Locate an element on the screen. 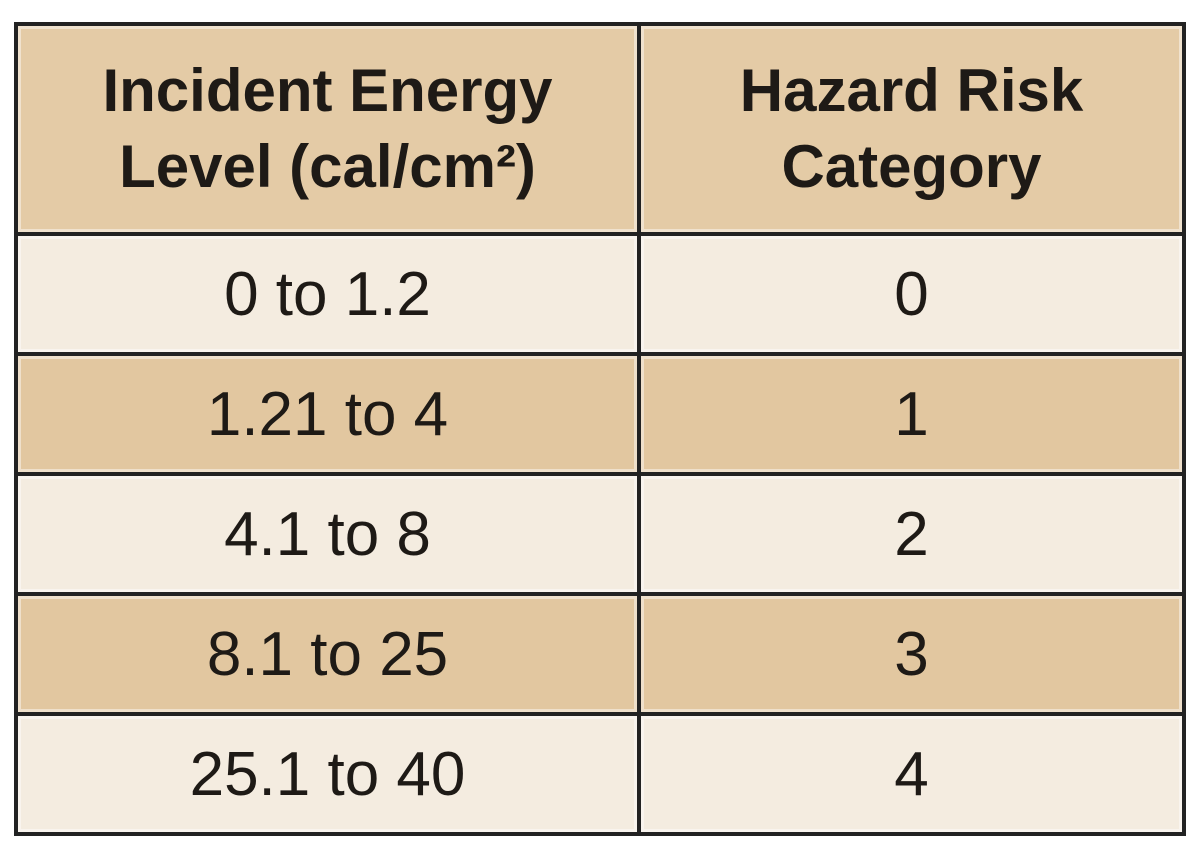  cell-text: 0 is located at coordinates (911, 294).